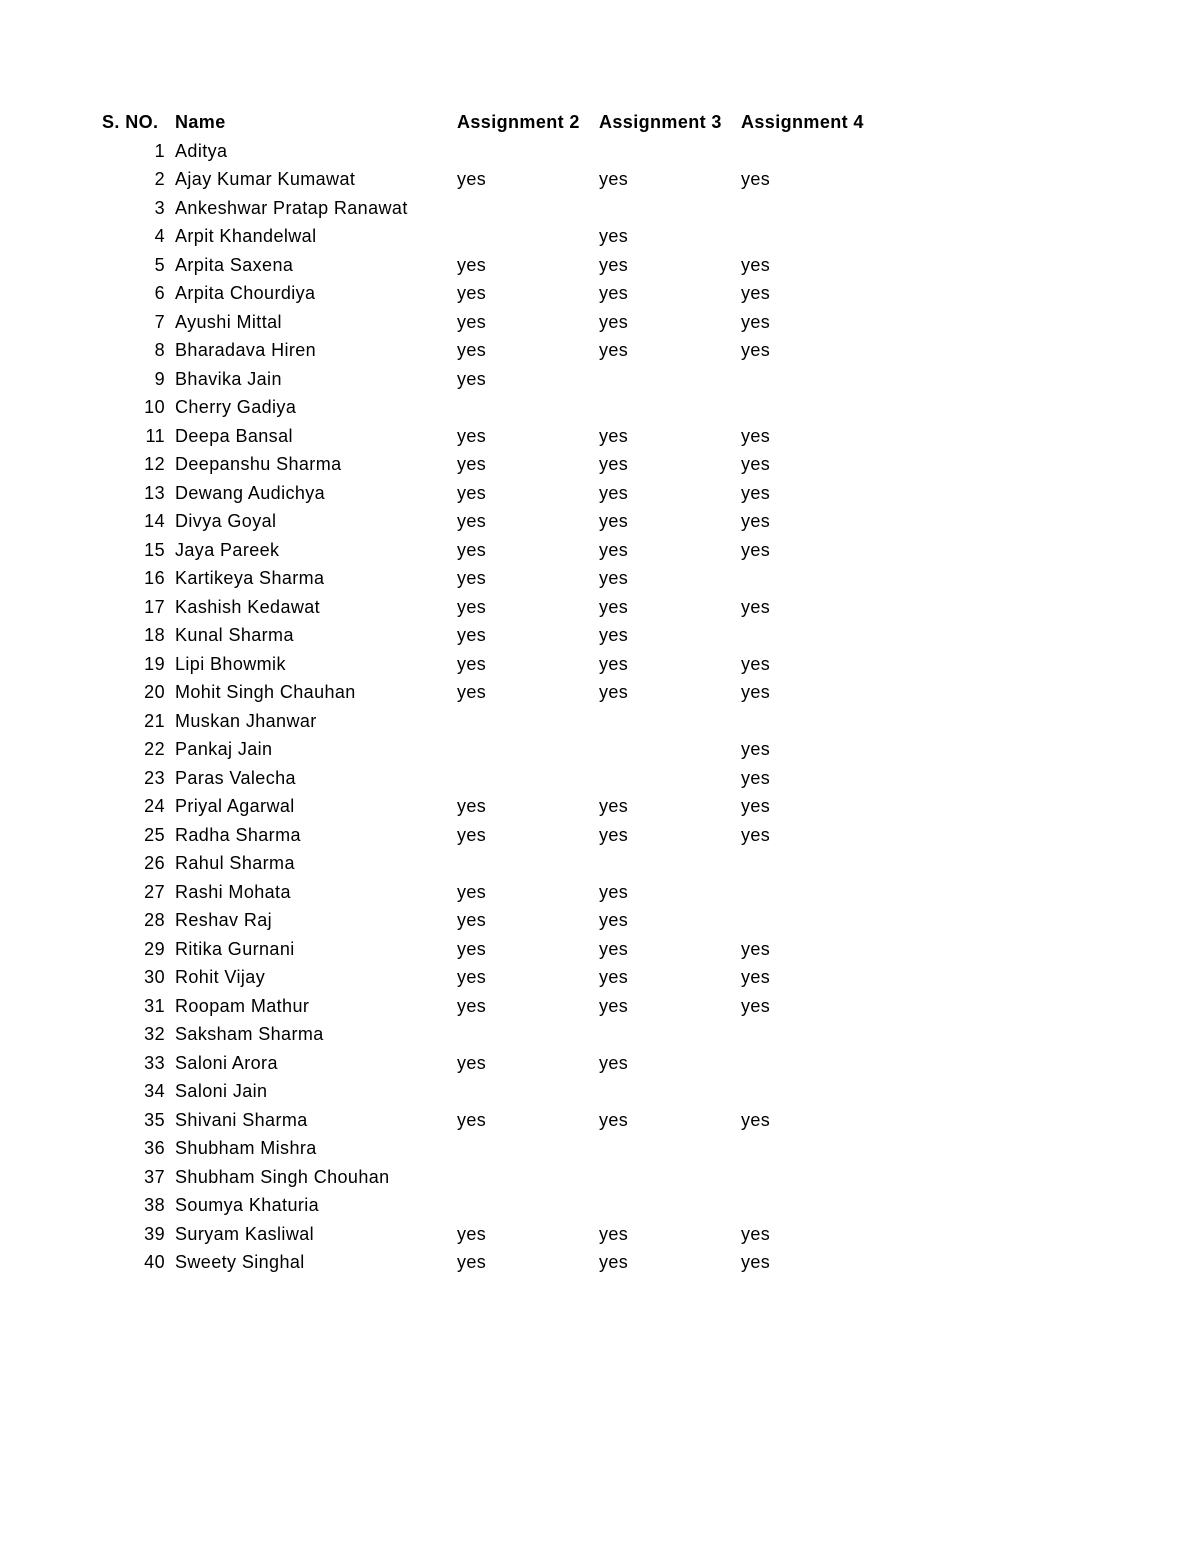 The width and height of the screenshot is (1200, 1553). I want to click on table-row: 27 Rashi Mohata yes yes, so click(600, 892).